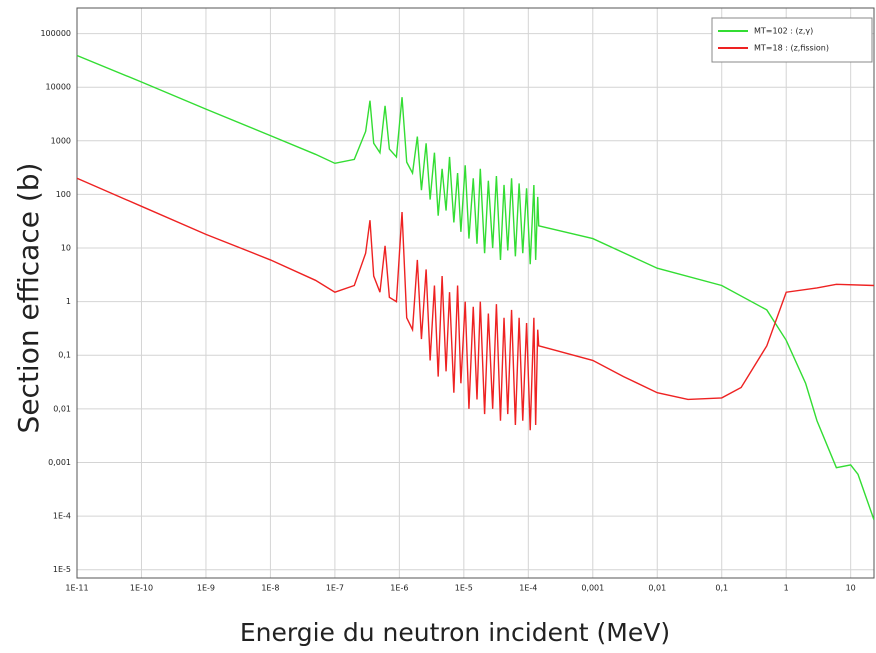 The width and height of the screenshot is (876, 653). Describe the element at coordinates (62, 516) in the screenshot. I see `y-tick-label: 1E-4` at that location.